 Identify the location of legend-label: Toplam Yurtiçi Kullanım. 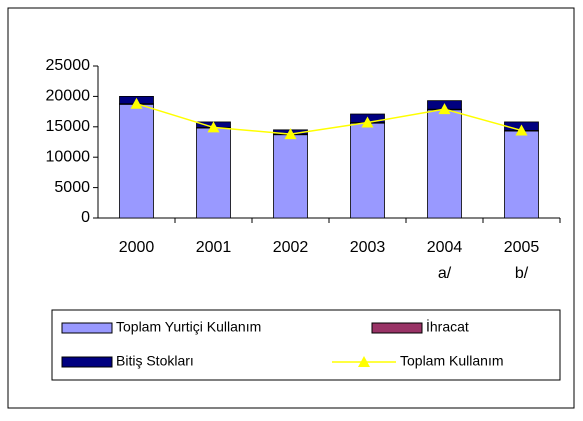
(188, 327).